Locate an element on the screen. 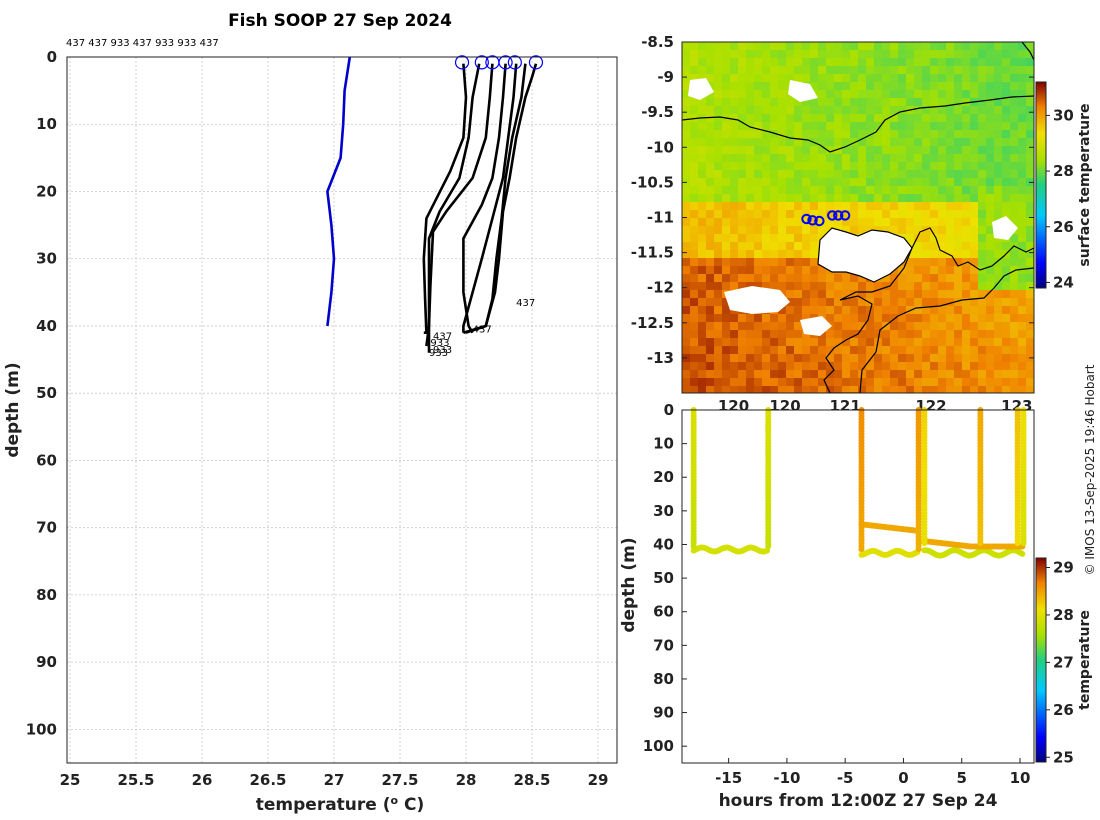 This screenshot has height=820, width=1100. temperature-colorbar-tick: 25 is located at coordinates (1063, 757).